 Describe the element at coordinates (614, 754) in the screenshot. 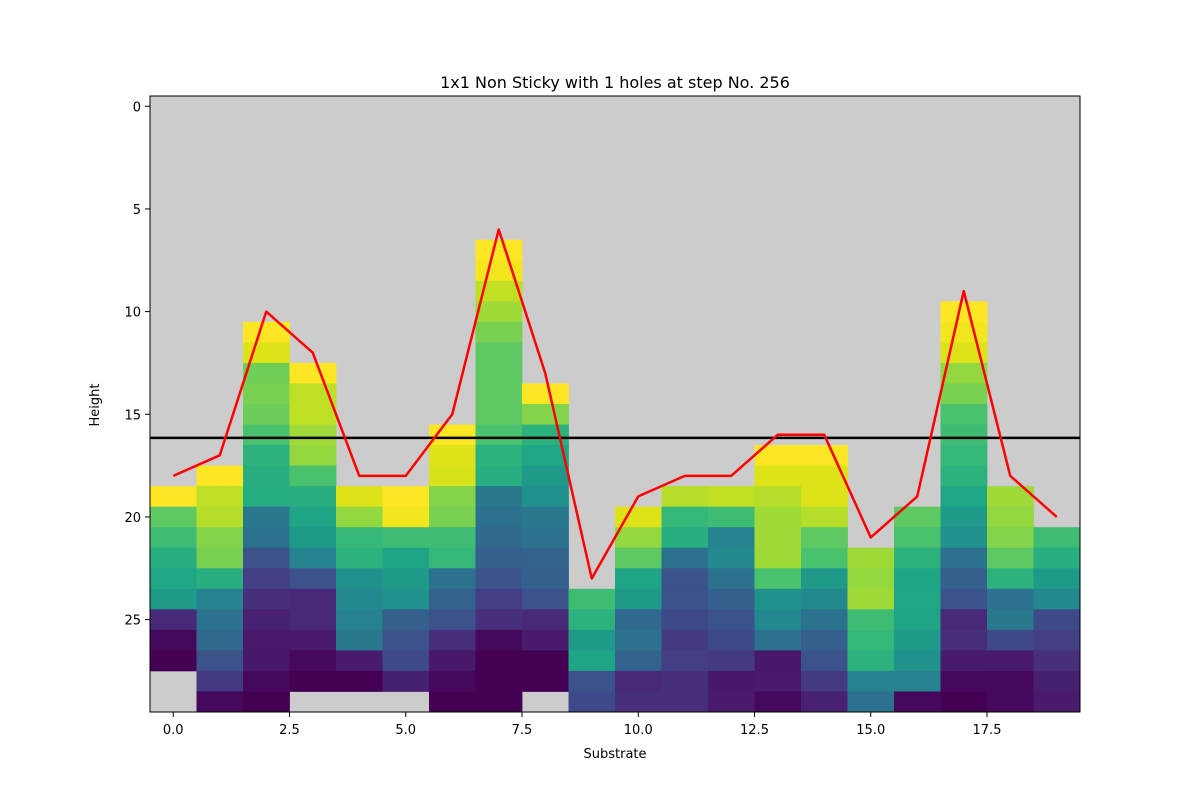

I see `x-axis-label: Substrate` at that location.